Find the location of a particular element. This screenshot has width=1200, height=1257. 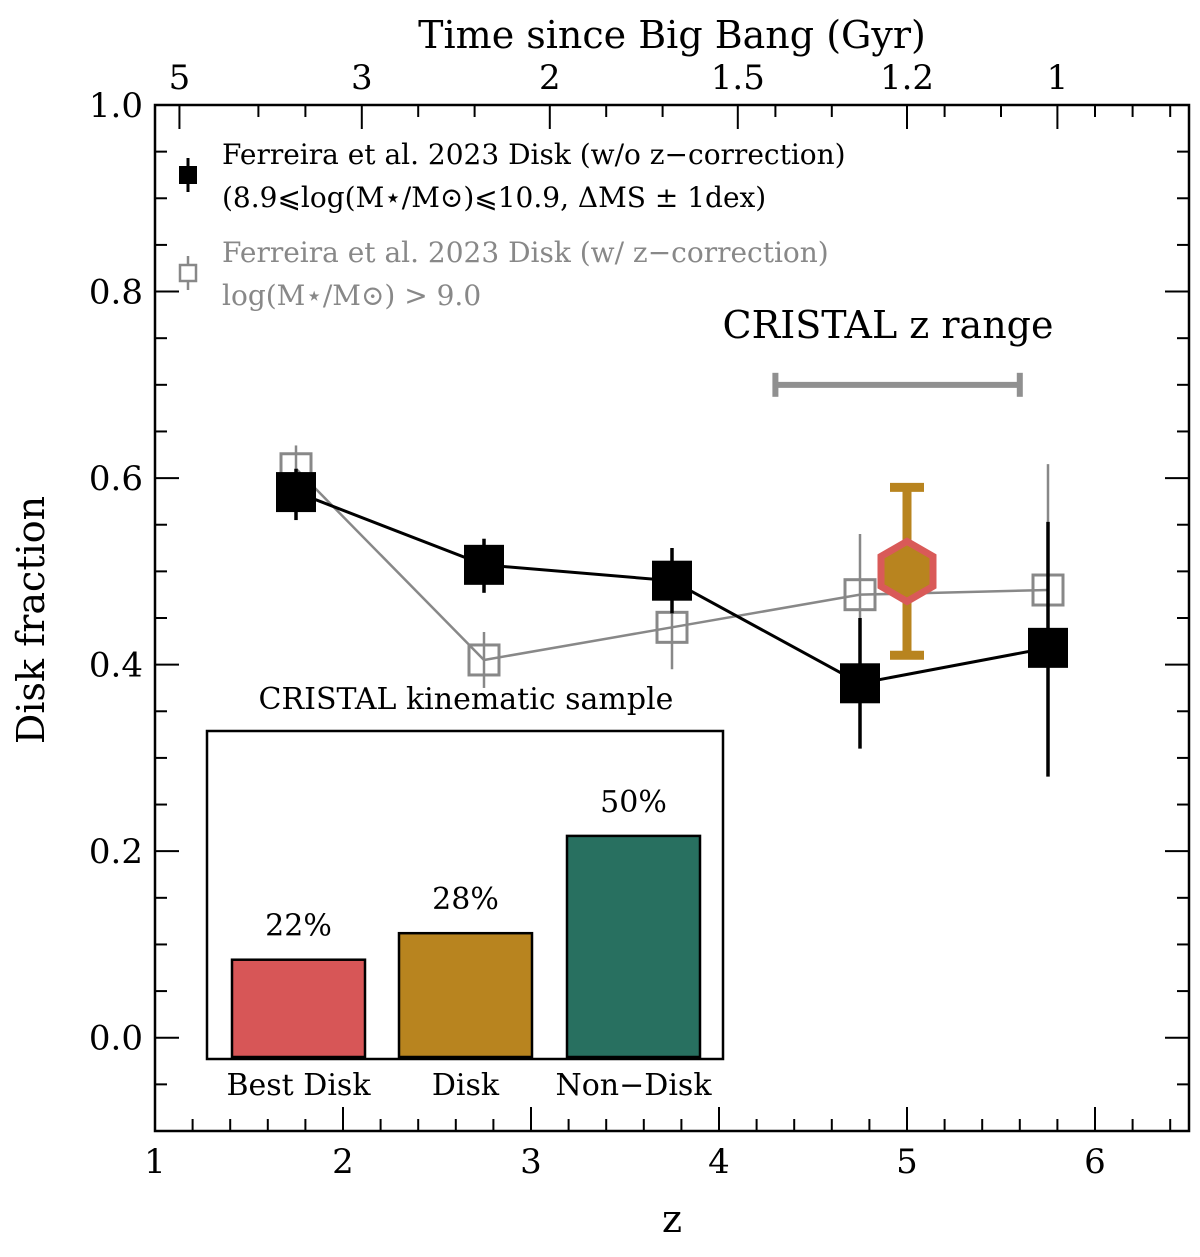

inset-bar-value-label: 50% is located at coordinates (633, 802).